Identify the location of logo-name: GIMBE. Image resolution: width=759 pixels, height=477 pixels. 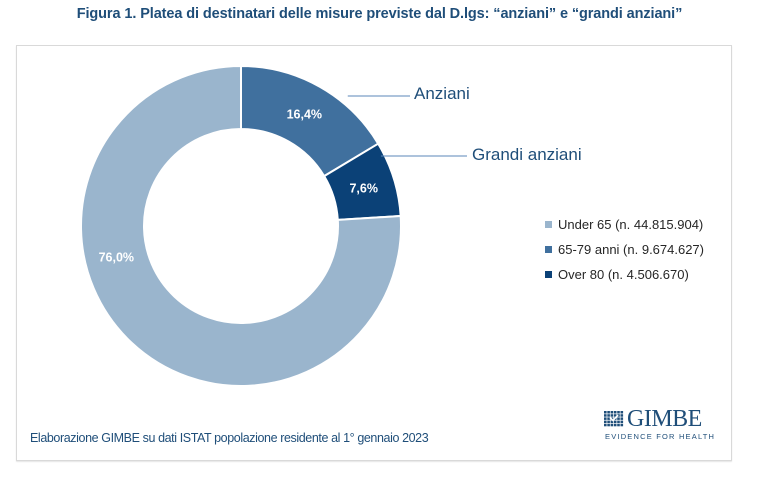
(664, 419).